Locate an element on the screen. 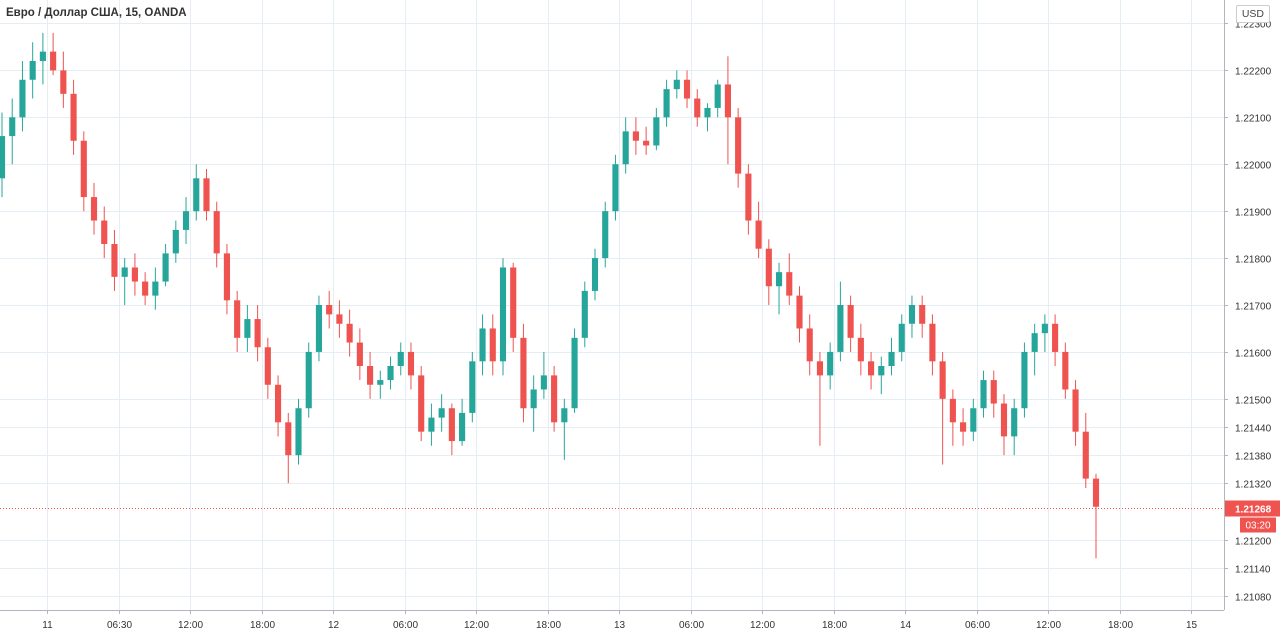 This screenshot has height=638, width=1280. price-tick-label: 1.21320 is located at coordinates (1253, 485).